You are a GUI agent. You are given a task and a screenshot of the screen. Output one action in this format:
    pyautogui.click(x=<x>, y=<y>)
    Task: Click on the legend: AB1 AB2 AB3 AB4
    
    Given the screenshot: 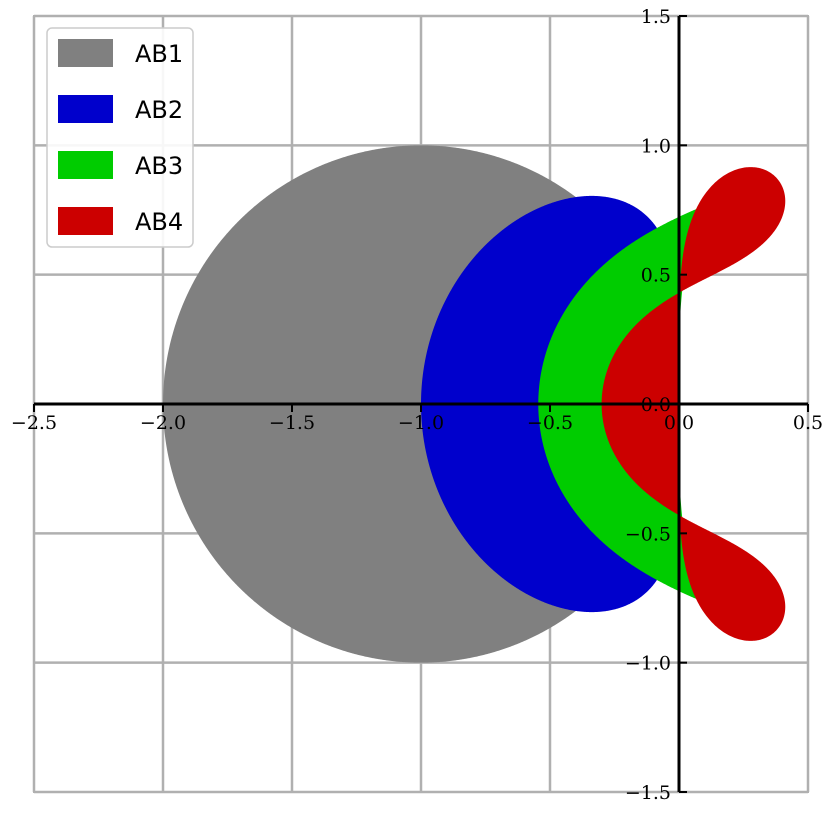 What is the action you would take?
    pyautogui.click(x=120, y=137)
    